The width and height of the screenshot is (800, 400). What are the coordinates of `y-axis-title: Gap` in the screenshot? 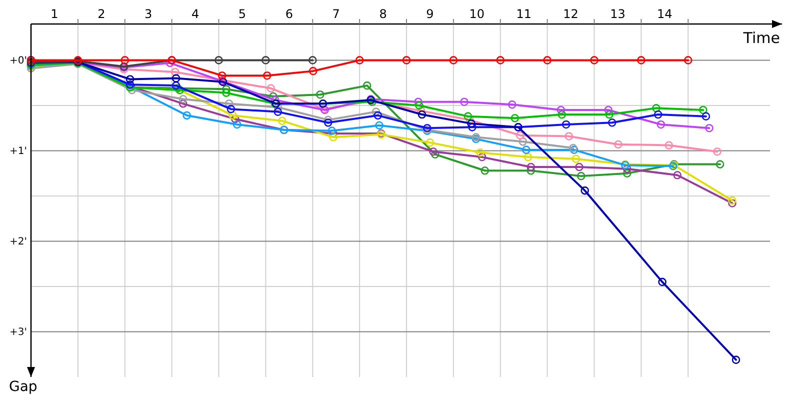 It's located at (23, 387).